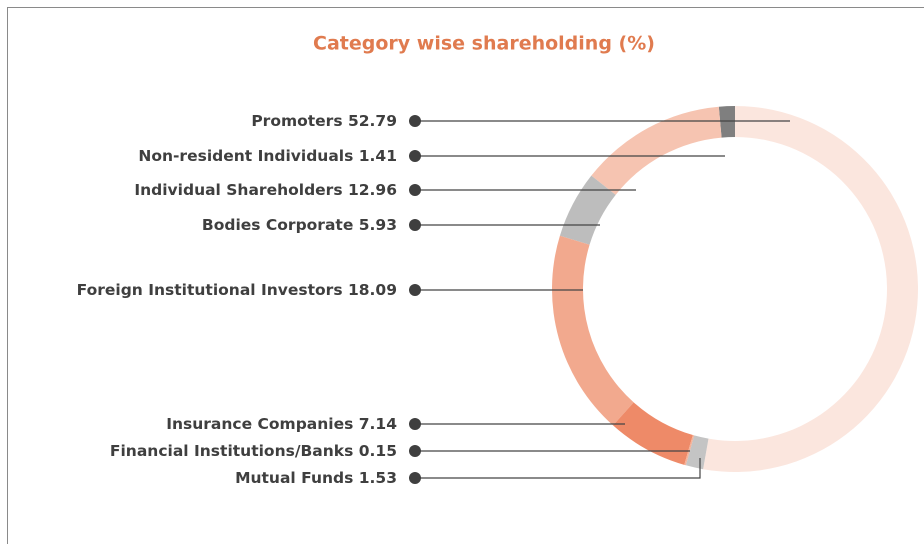  What do you see at coordinates (296, 121) in the screenshot?
I see `category-name: Promoters` at bounding box center [296, 121].